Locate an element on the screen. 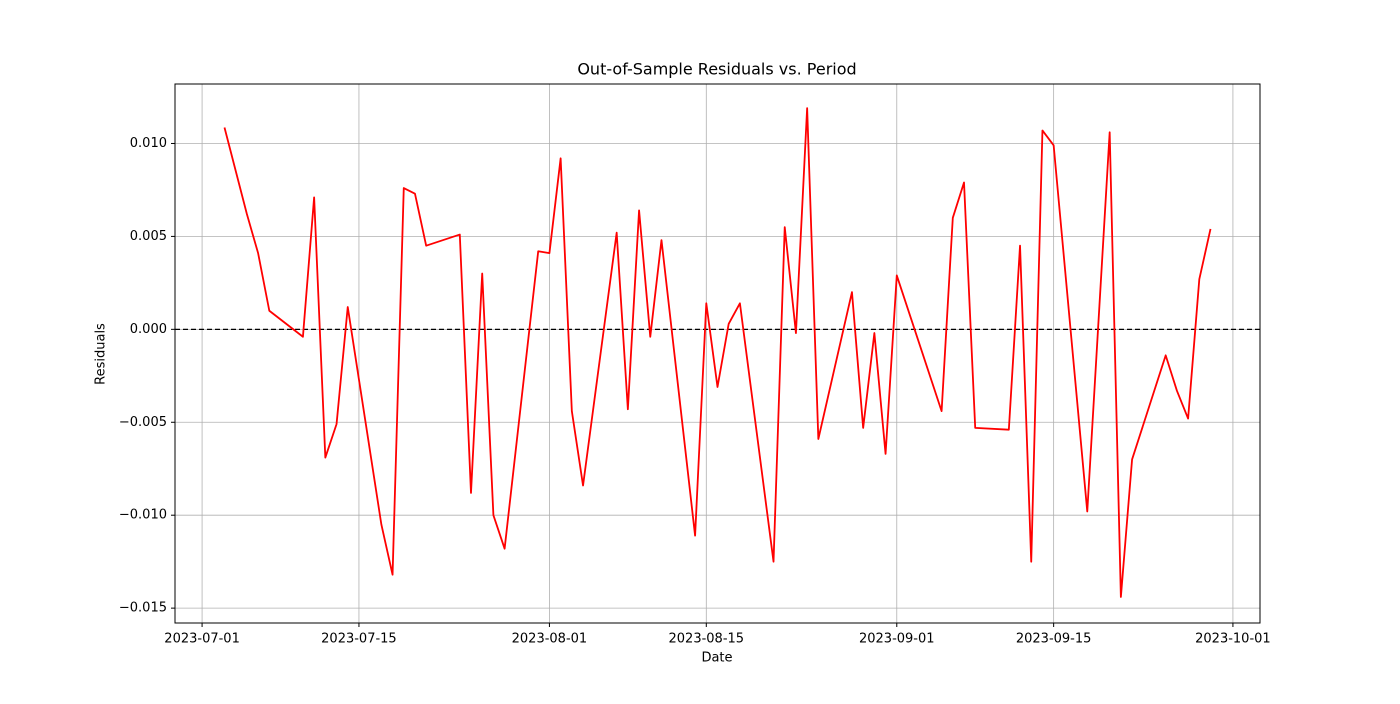  y-tick-label: 0.000 is located at coordinates (148, 329).